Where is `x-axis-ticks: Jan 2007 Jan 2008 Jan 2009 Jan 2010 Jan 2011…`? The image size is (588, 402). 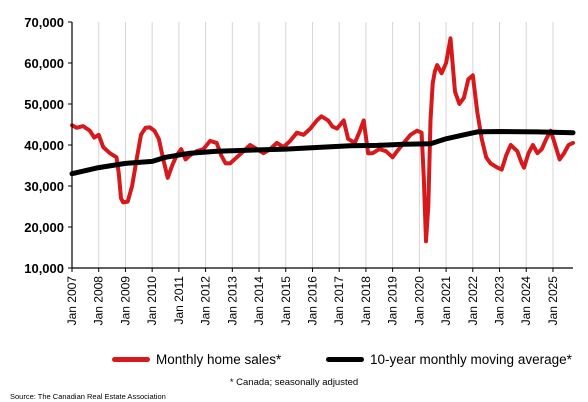
x-axis-ticks: Jan 2007 Jan 2008 Jan 2009 Jan 2010 Jan 2011… is located at coordinates (312, 296).